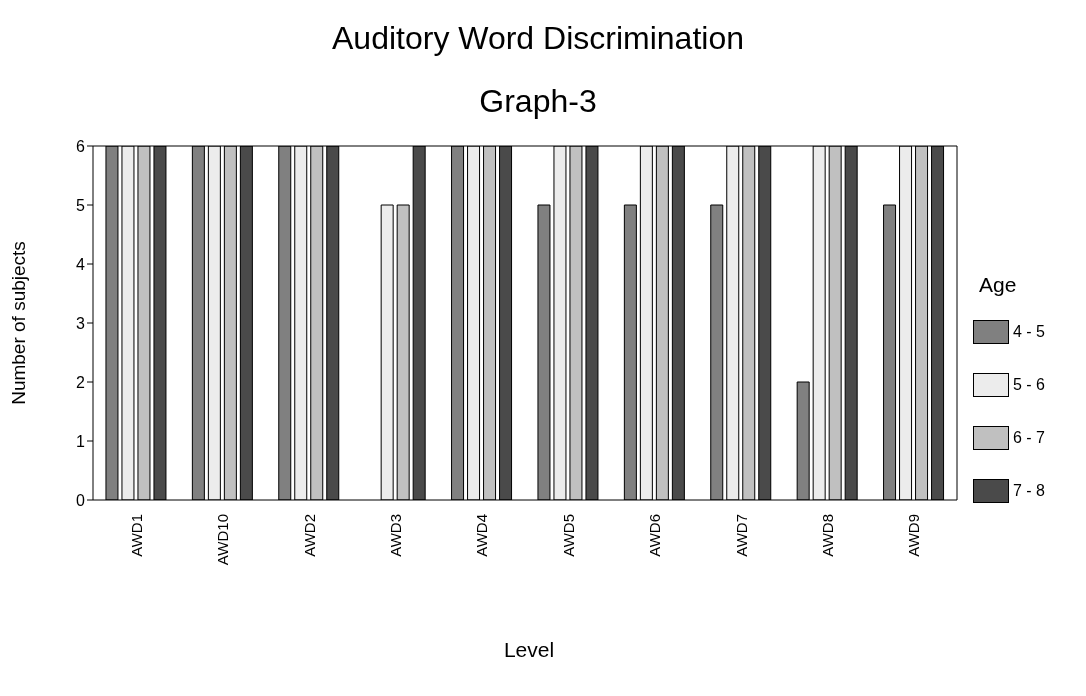 Image resolution: width=1086 pixels, height=696 pixels. Describe the element at coordinates (81, 264) in the screenshot. I see `y-tick-label: 4` at that location.